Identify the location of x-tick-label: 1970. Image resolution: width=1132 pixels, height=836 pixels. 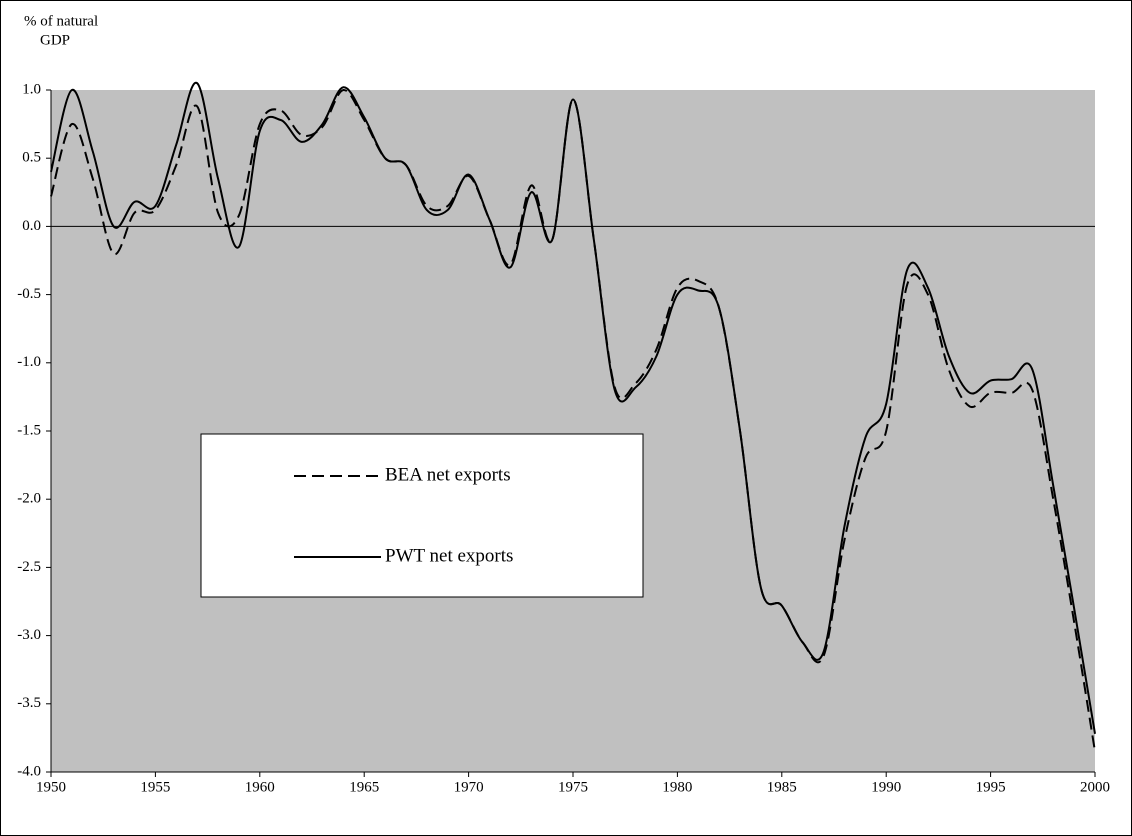
(469, 787).